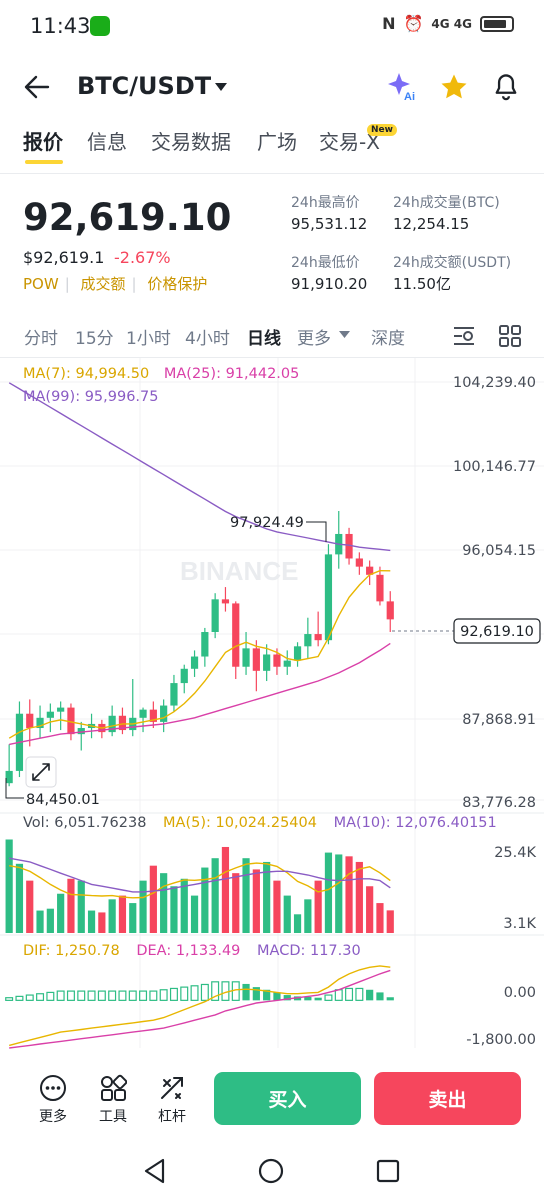  Describe the element at coordinates (41, 284) in the screenshot. I see `tag-pow: POW` at that location.